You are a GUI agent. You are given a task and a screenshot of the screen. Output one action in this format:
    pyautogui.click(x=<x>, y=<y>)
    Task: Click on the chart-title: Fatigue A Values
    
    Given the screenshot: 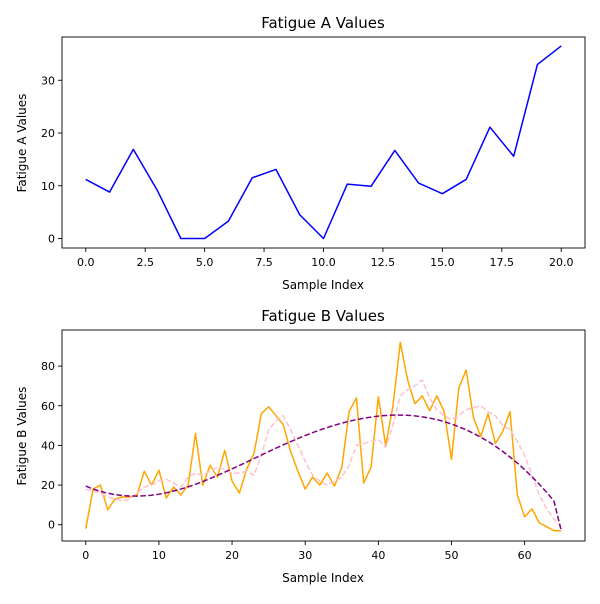 What is the action you would take?
    pyautogui.click(x=323, y=23)
    